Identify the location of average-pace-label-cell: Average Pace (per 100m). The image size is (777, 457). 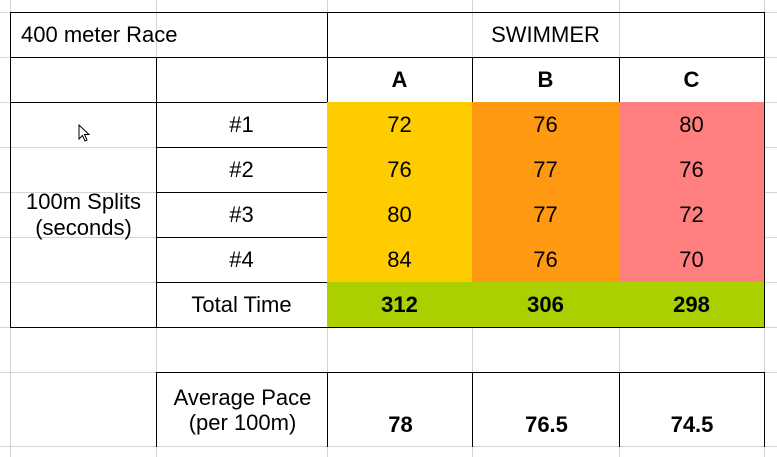
(242, 409).